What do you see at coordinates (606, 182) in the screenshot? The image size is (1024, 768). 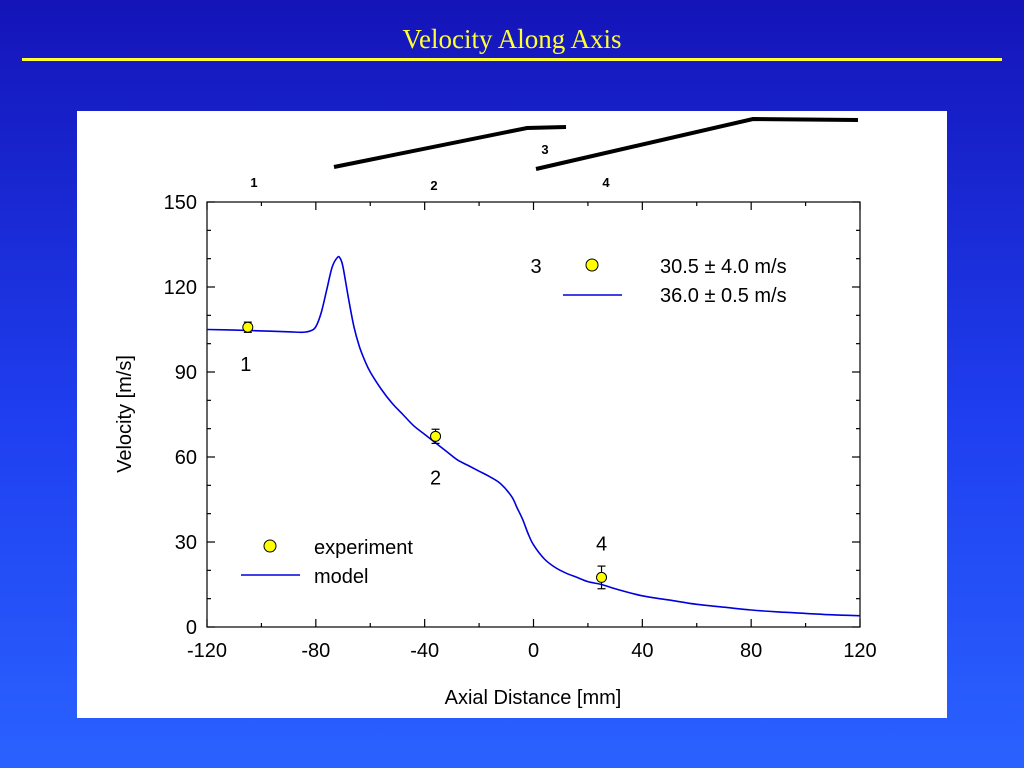 I see `stage-label-4: 4` at bounding box center [606, 182].